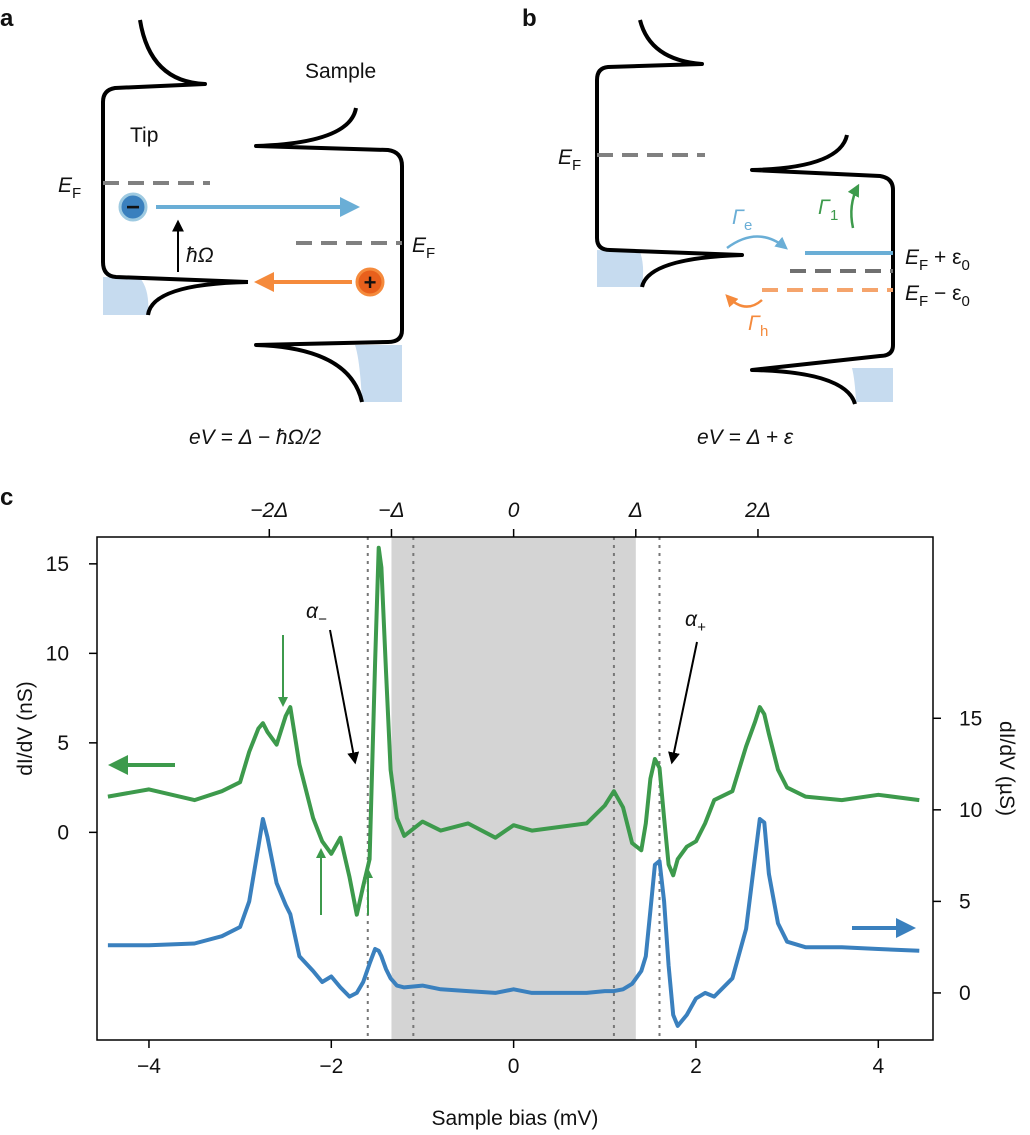 This screenshot has width=1030, height=1135. What do you see at coordinates (853, 206) in the screenshot?
I see `relax-arrow` at bounding box center [853, 206].